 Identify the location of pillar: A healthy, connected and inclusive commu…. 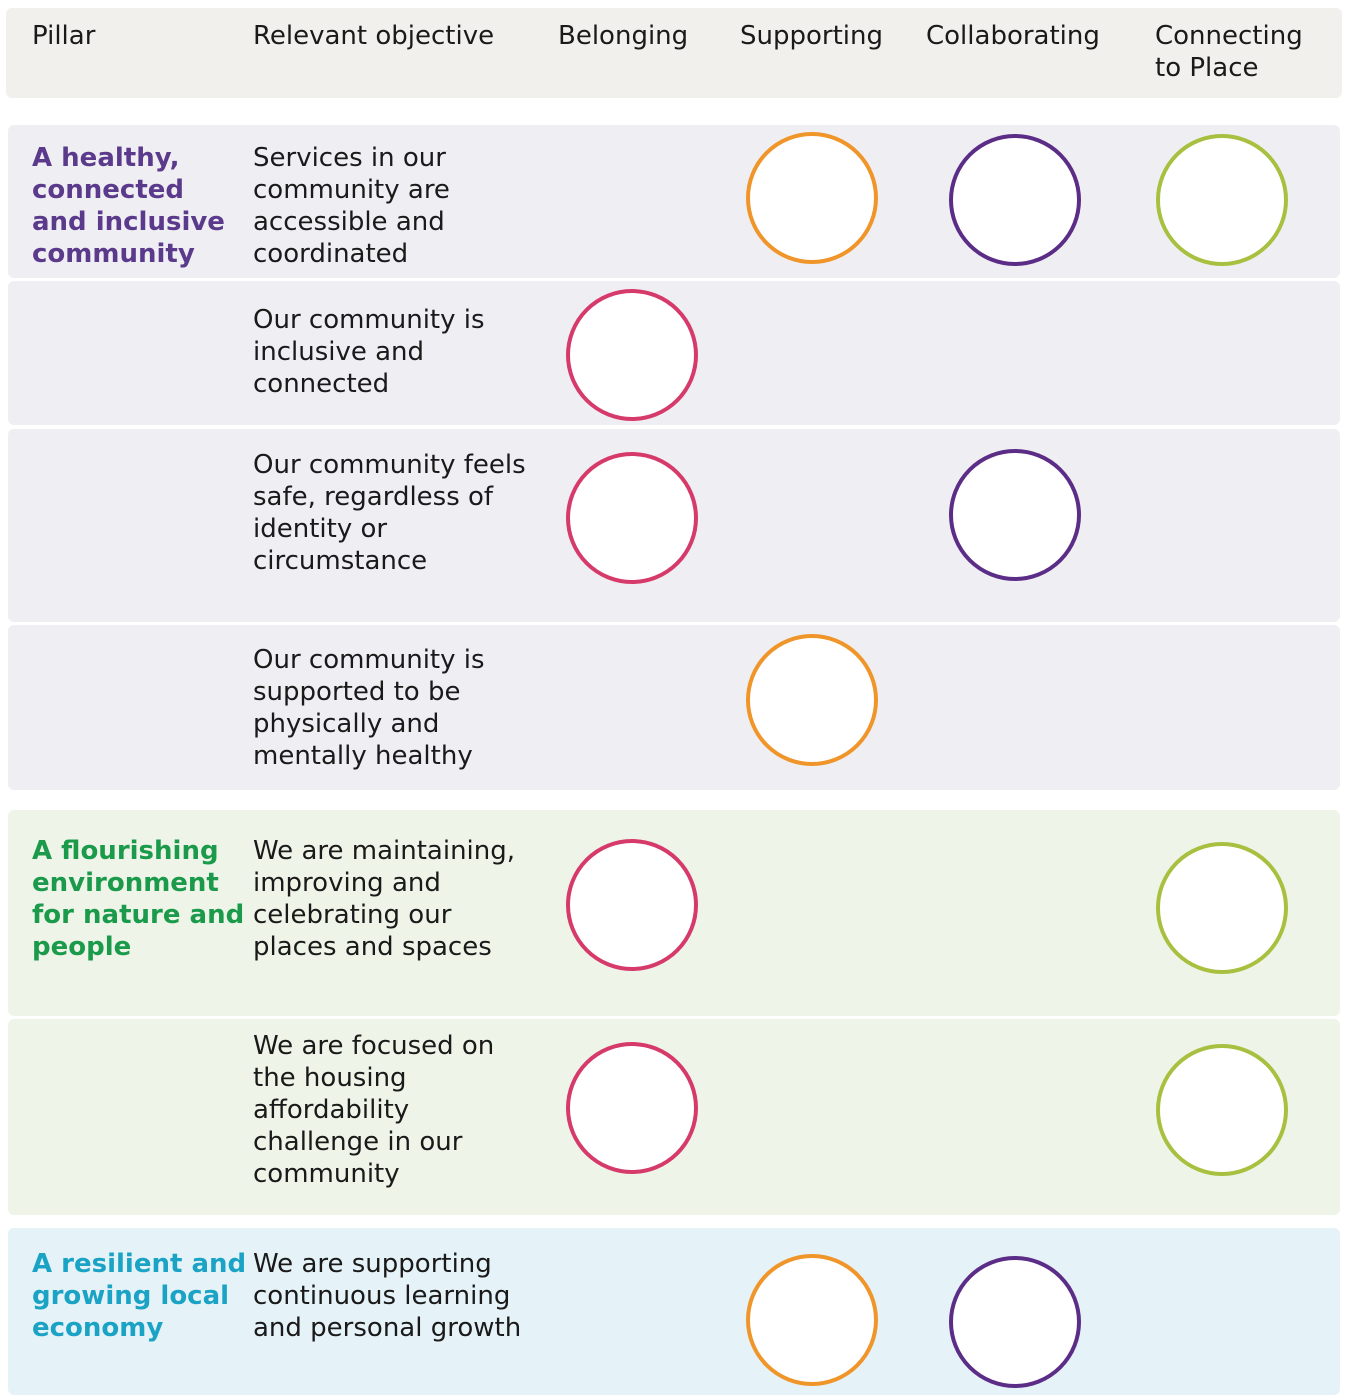
(128, 206).